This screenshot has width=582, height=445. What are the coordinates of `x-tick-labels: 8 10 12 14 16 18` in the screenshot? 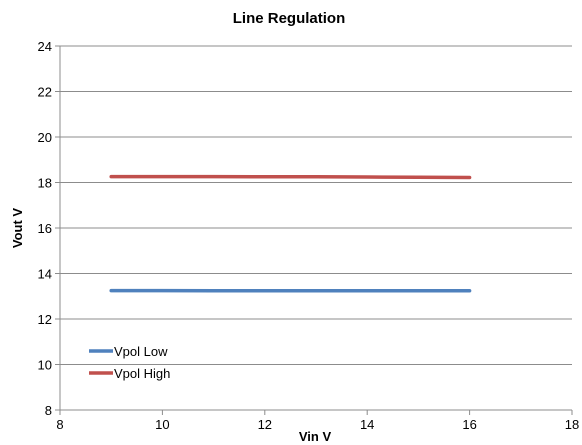 It's located at (317, 424).